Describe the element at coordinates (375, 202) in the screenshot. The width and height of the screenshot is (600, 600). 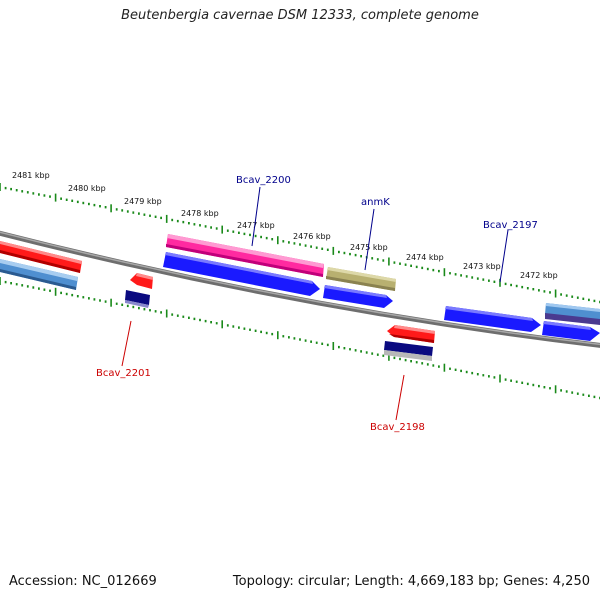
I see `gene-label-anmk: anmK` at that location.